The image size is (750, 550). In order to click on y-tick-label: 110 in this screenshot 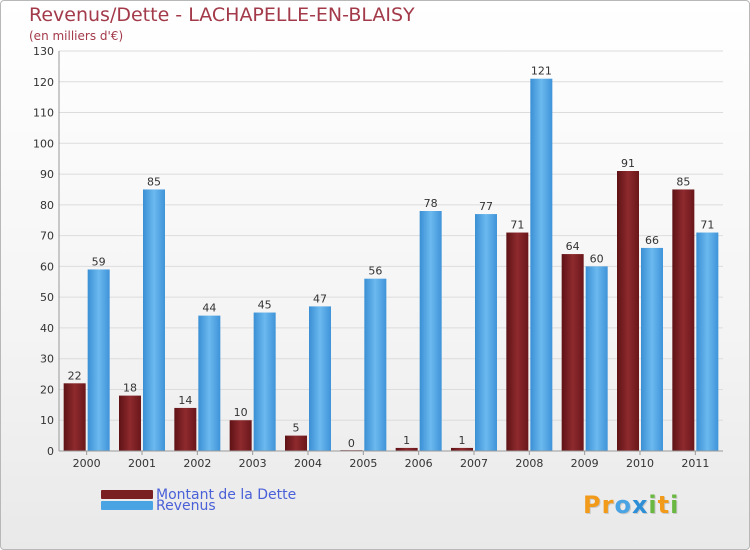, I will do `click(43, 113)`.